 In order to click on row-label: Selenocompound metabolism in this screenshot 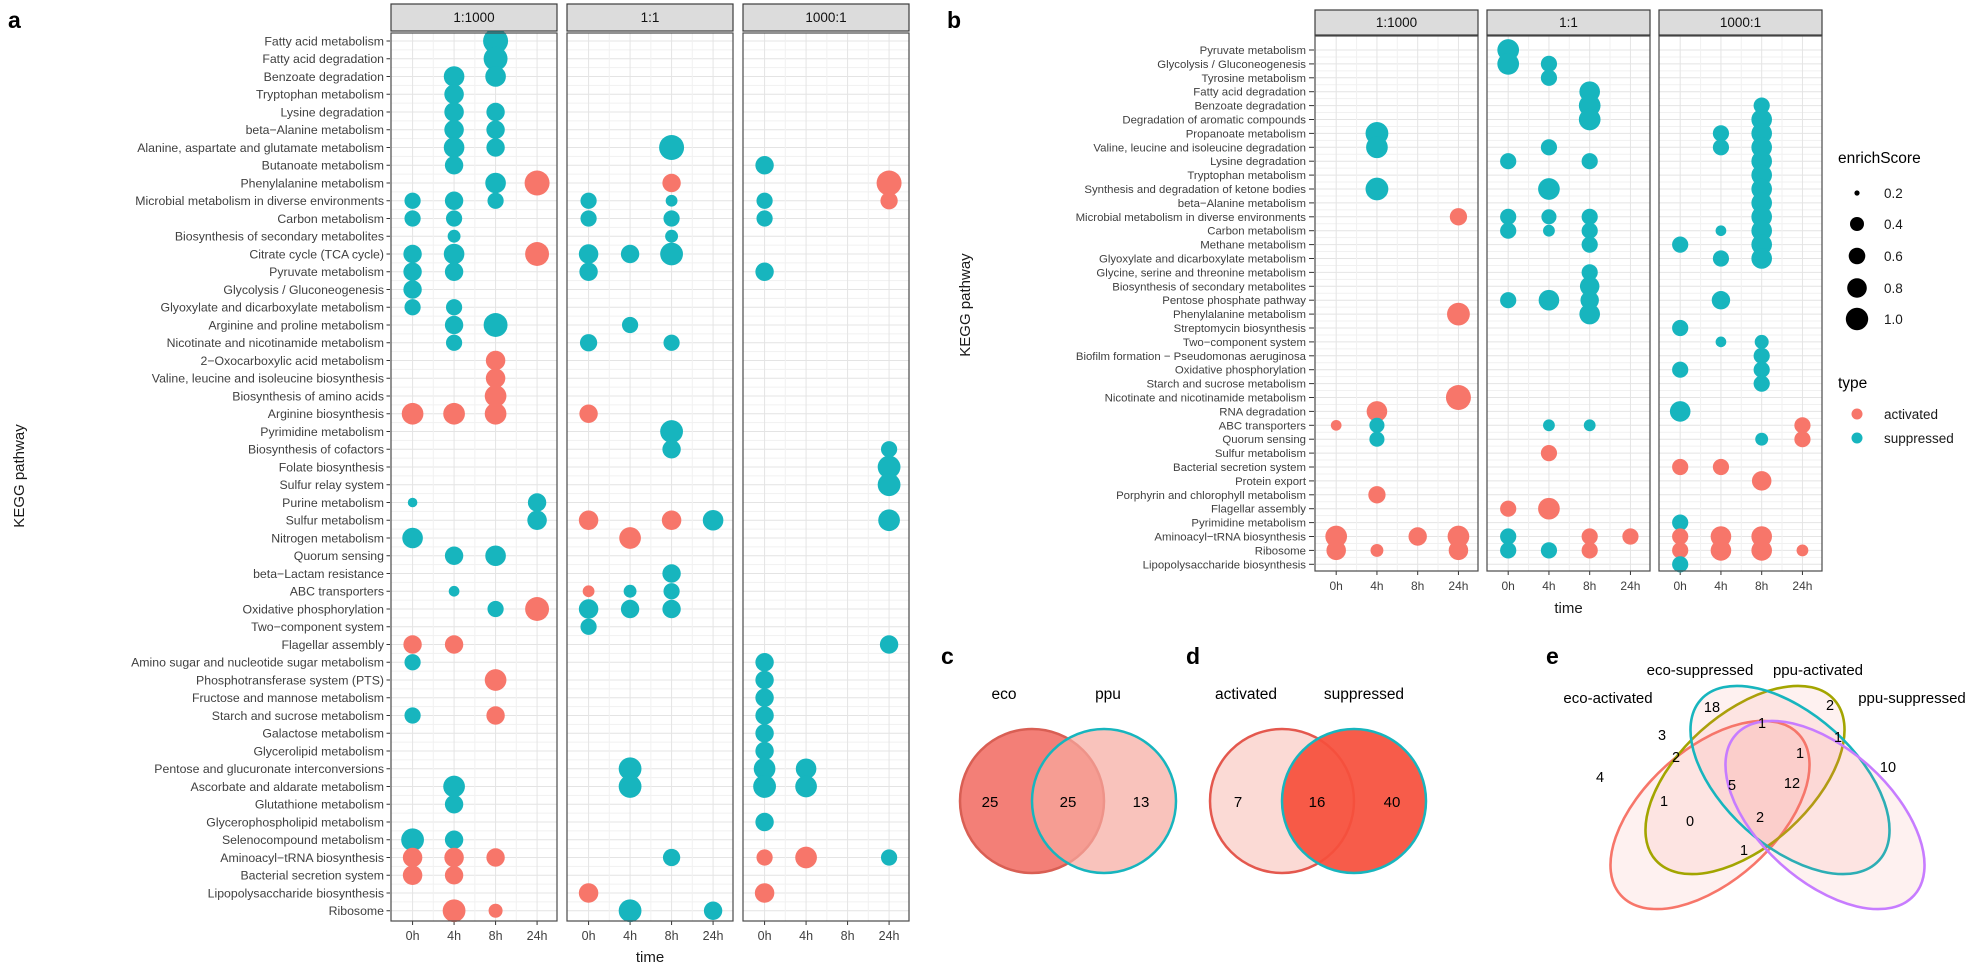, I will do `click(303, 840)`.